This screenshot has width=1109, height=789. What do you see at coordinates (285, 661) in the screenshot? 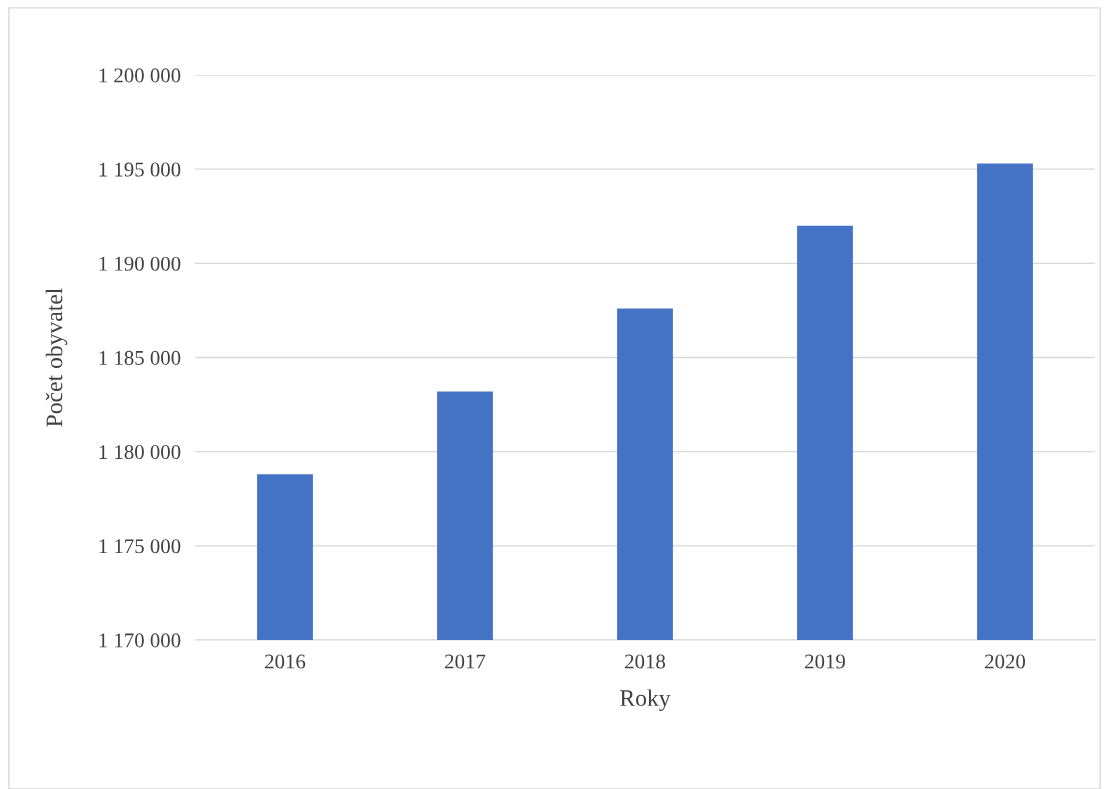
I see `x-tick-label: 2016` at bounding box center [285, 661].